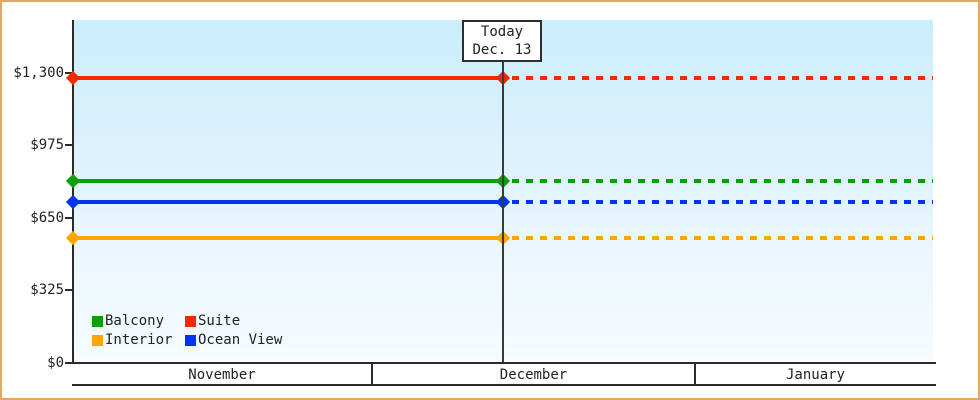 Image resolution: width=980 pixels, height=400 pixels. I want to click on series-line-suite-dashed, so click(722, 78).